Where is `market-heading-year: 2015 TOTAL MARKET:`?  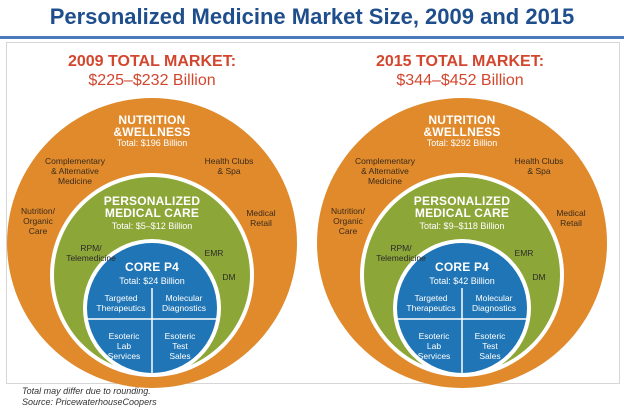
market-heading-year: 2015 TOTAL MARKET: is located at coordinates (460, 61).